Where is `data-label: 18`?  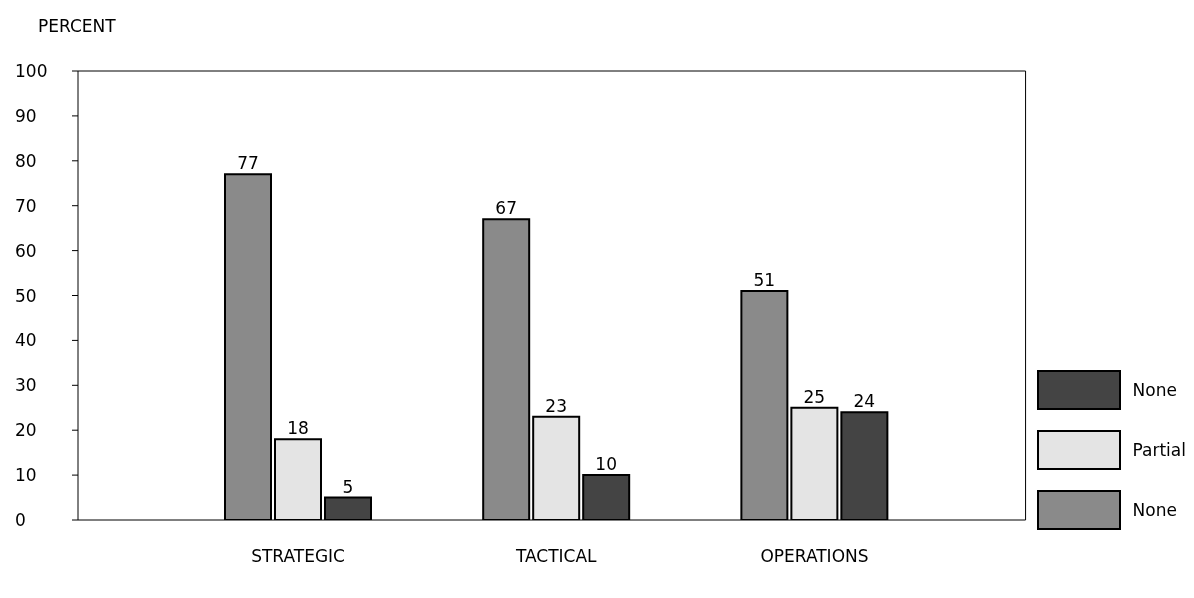
data-label: 18 is located at coordinates (298, 428).